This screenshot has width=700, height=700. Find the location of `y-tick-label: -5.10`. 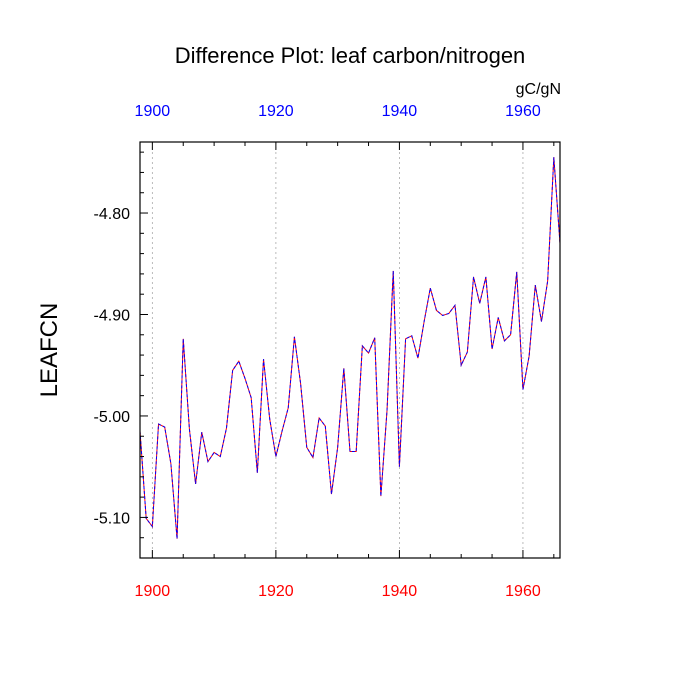

y-tick-label: -5.10 is located at coordinates (112, 518).